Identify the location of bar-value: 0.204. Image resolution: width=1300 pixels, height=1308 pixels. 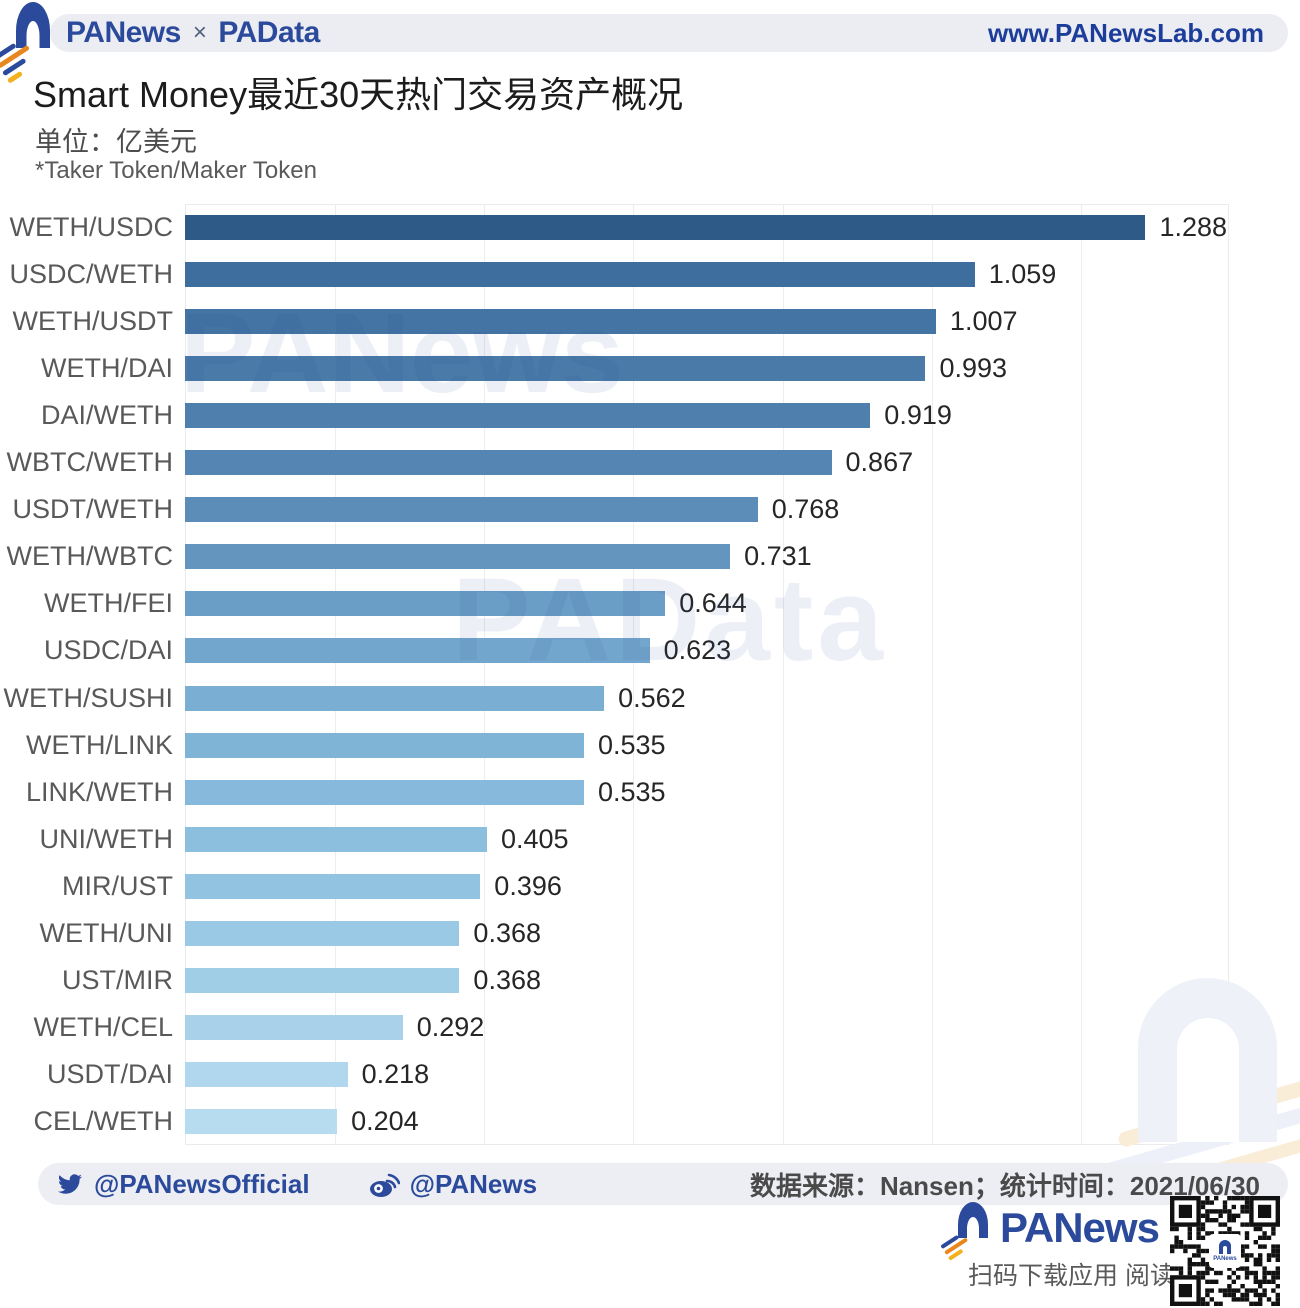
(385, 1120).